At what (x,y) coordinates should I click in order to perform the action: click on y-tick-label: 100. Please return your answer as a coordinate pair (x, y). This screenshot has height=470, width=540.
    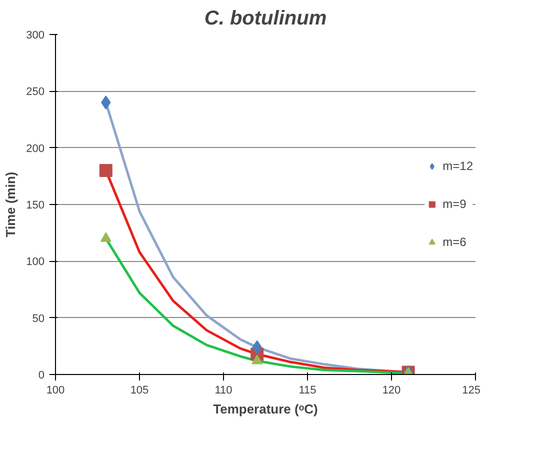
    Looking at the image, I should click on (35, 262).